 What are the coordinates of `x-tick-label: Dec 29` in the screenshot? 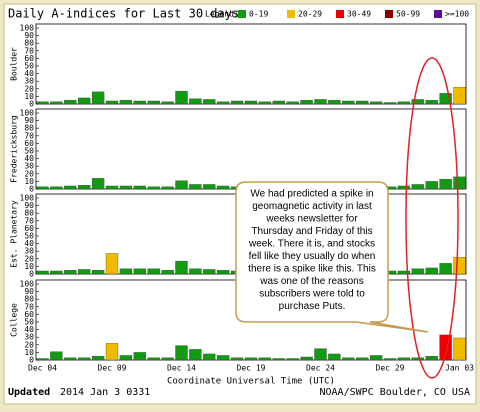 It's located at (390, 368).